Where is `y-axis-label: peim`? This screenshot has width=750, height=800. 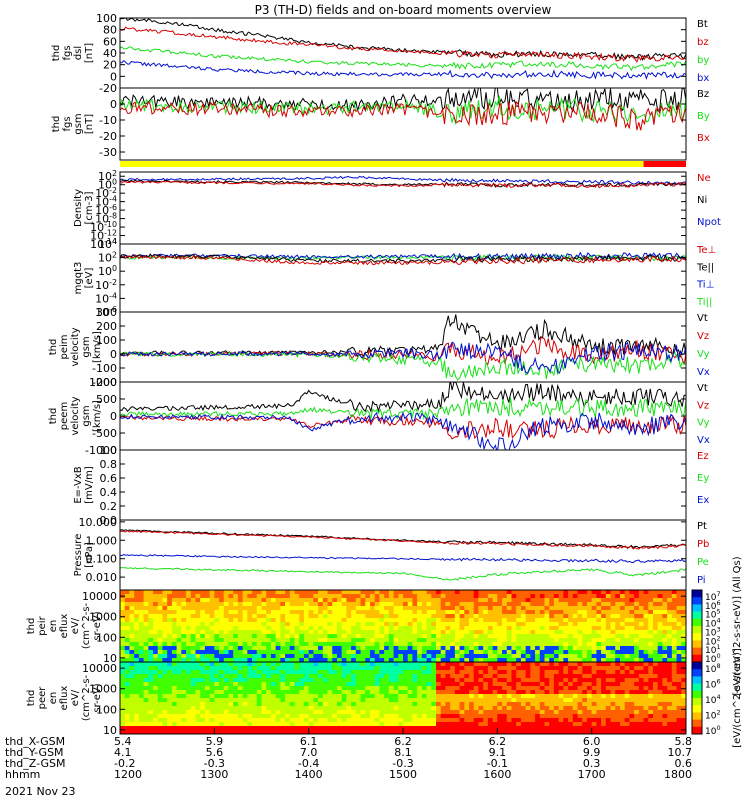 y-axis-label: peim is located at coordinates (64, 346).